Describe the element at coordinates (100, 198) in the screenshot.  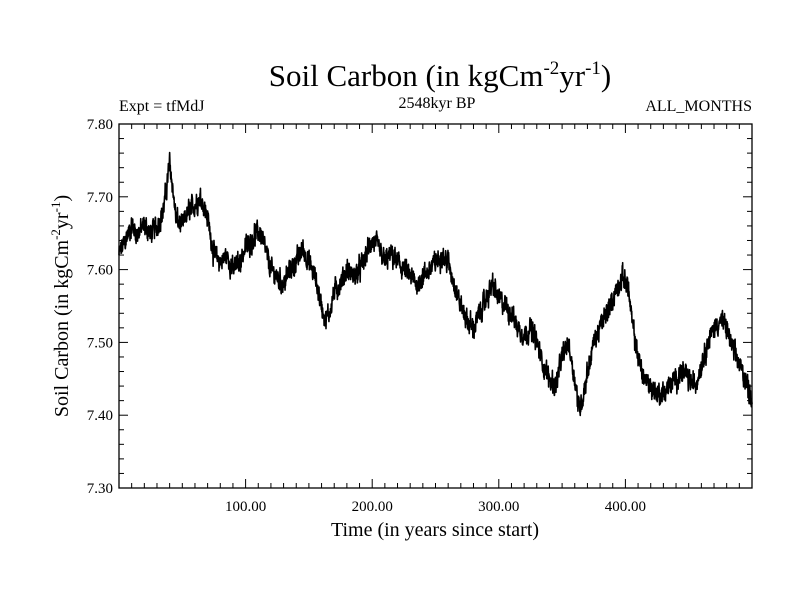
I see `y-tick-label: 7.70` at that location.